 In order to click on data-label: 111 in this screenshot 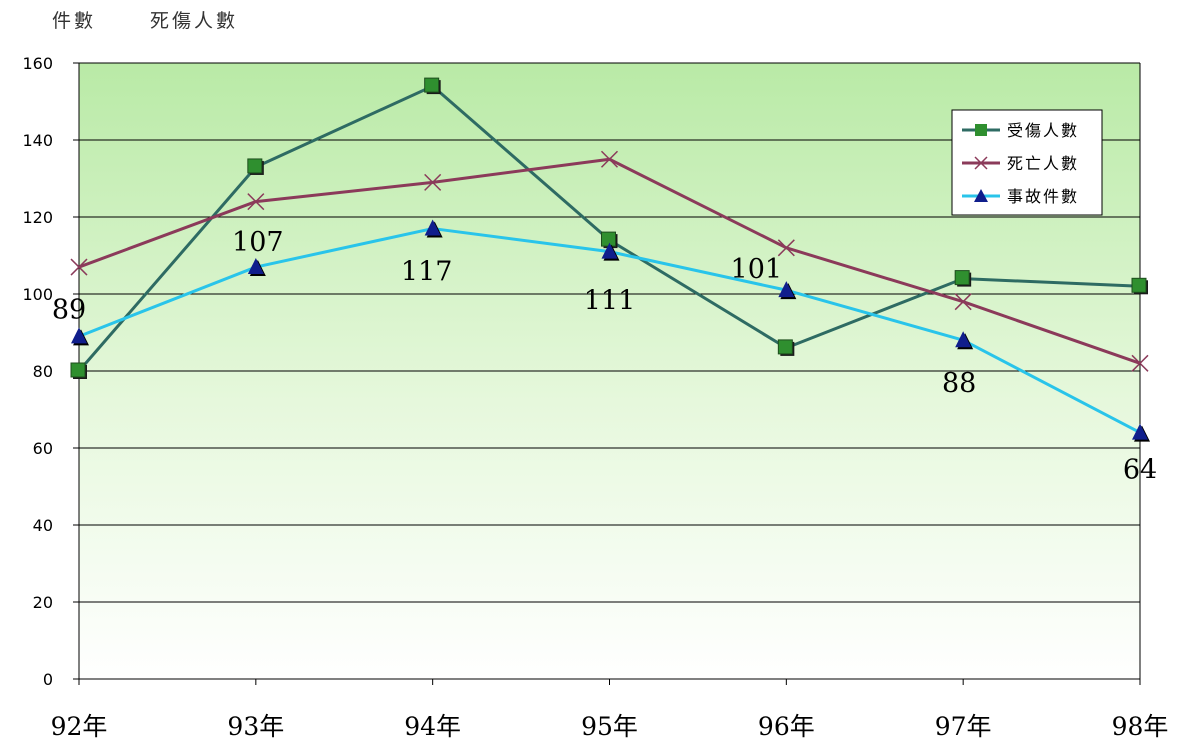, I will do `click(610, 301)`.